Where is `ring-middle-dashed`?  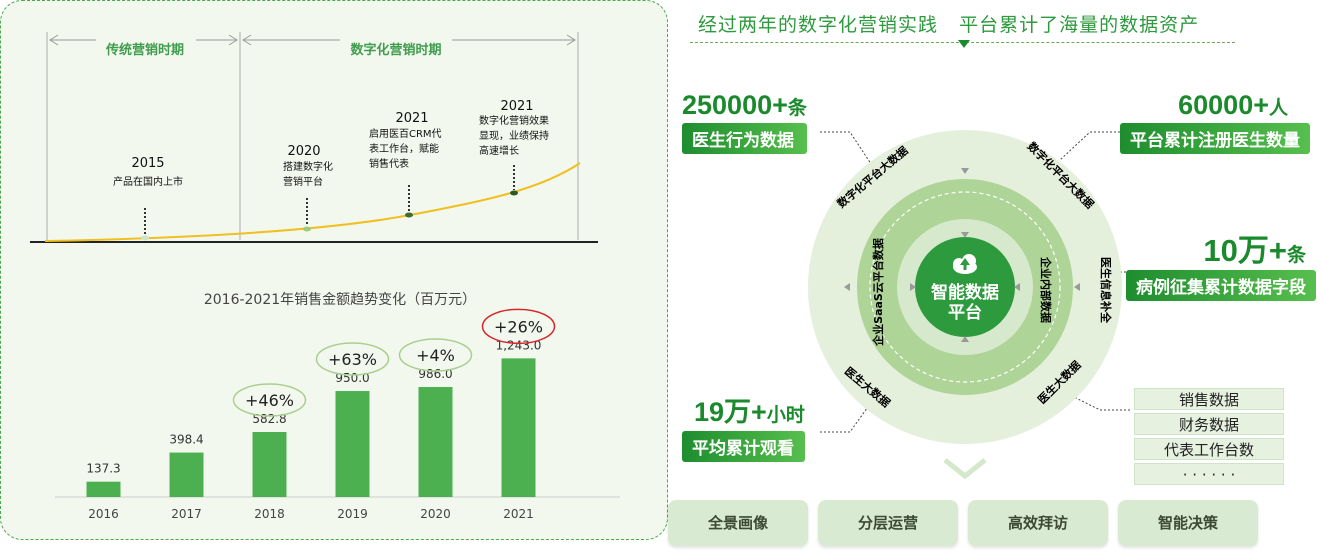 ring-middle-dashed is located at coordinates (965, 287).